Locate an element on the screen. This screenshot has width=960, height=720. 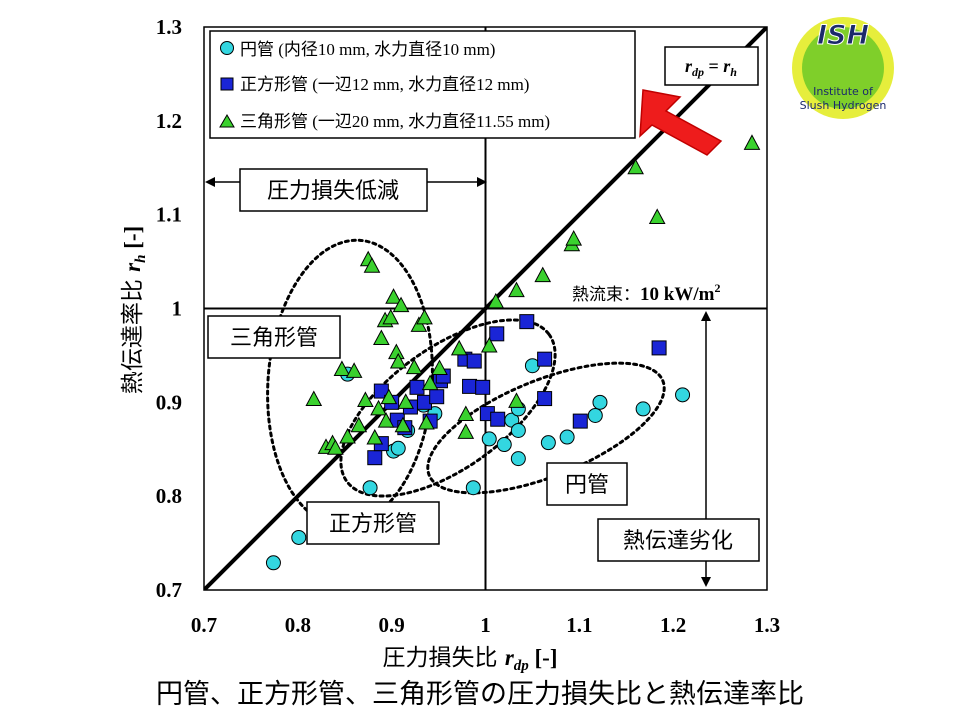
y-tick-label: 1.3 is located at coordinates (169, 27).